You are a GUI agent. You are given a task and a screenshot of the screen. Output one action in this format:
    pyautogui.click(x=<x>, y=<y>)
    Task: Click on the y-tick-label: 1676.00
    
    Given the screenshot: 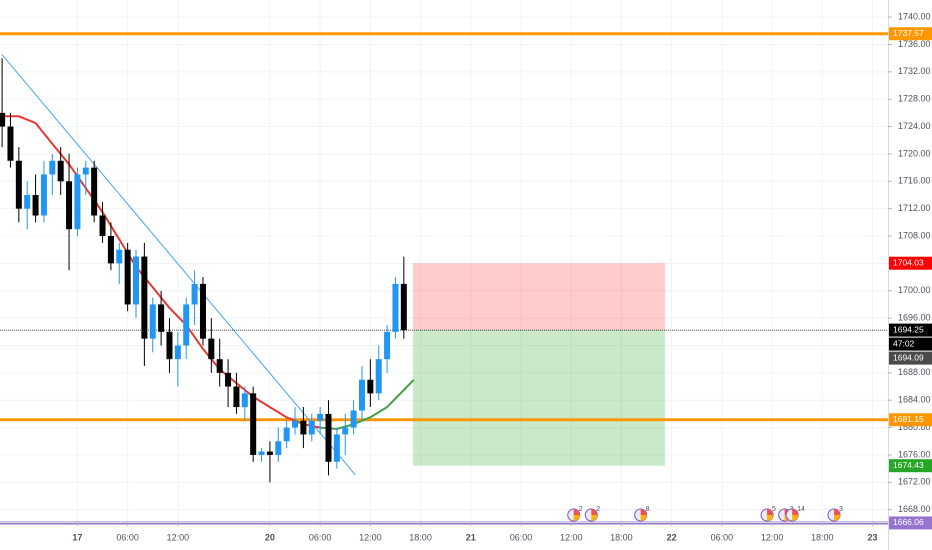 What is the action you would take?
    pyautogui.click(x=914, y=454)
    